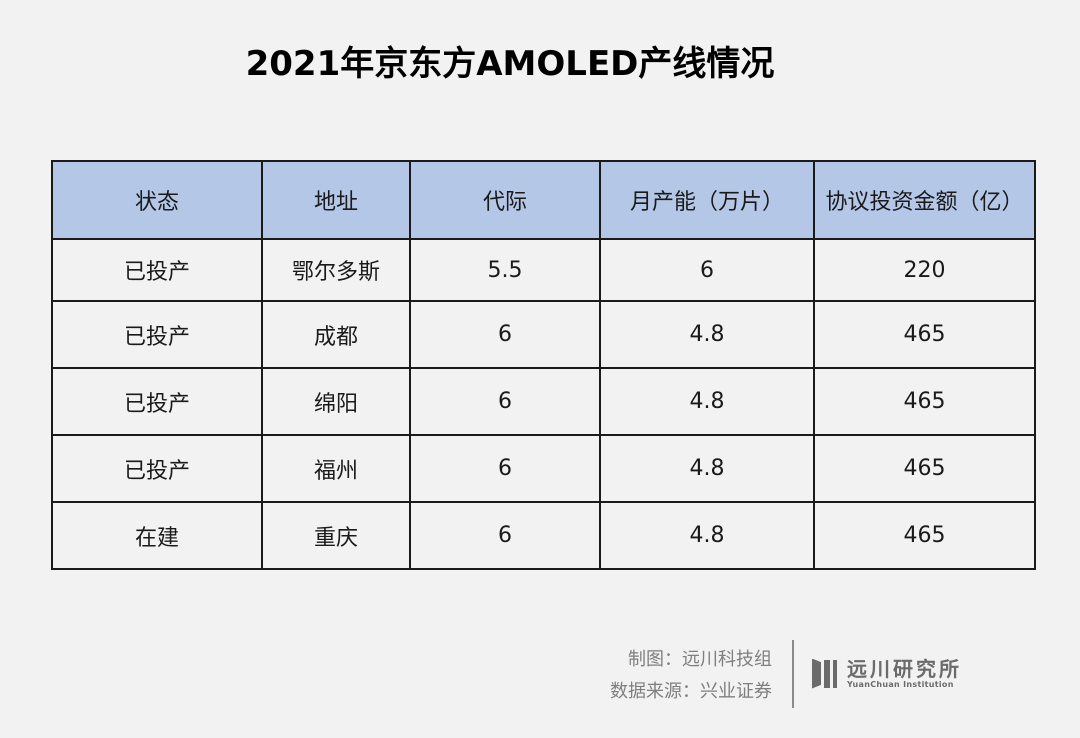  I want to click on logo-name-en: YuanChuan Institution, so click(900, 684).